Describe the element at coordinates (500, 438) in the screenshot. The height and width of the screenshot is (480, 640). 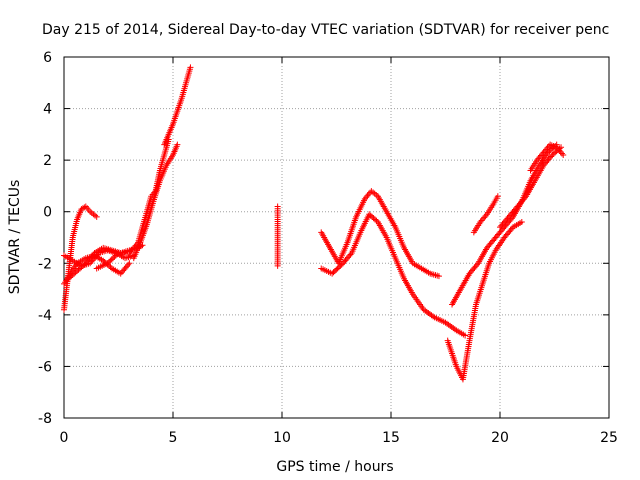
I see `x-tick-label: 20` at that location.